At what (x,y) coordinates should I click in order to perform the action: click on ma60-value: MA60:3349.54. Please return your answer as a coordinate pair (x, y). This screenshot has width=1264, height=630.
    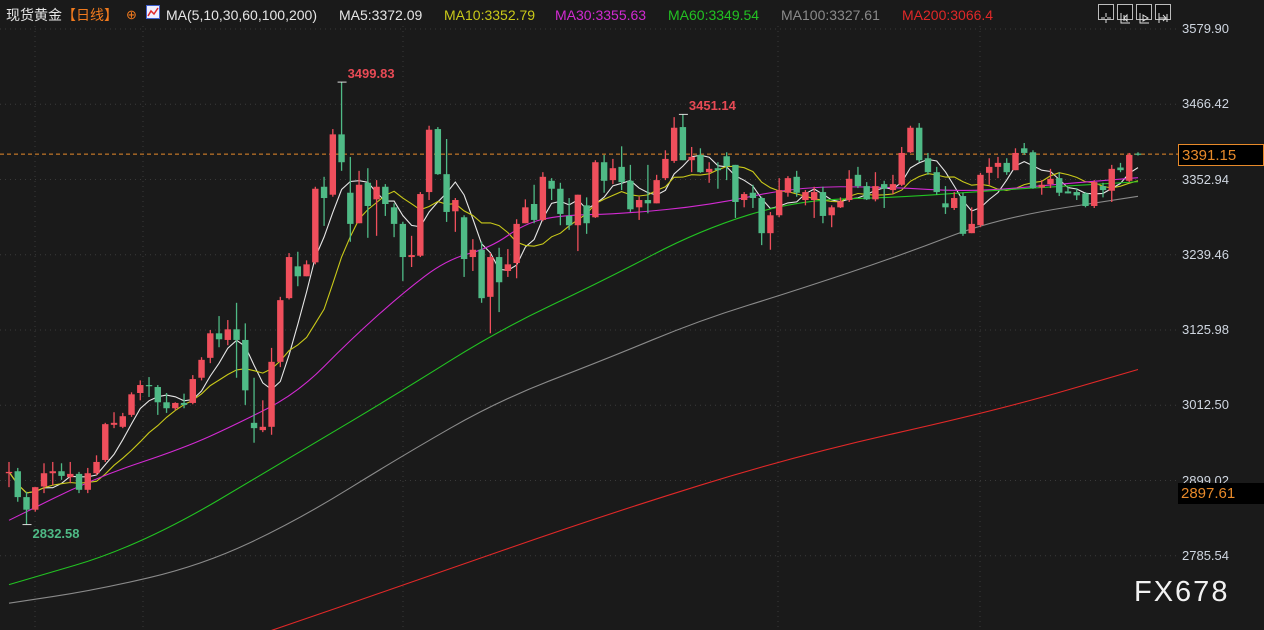
    Looking at the image, I should click on (714, 15).